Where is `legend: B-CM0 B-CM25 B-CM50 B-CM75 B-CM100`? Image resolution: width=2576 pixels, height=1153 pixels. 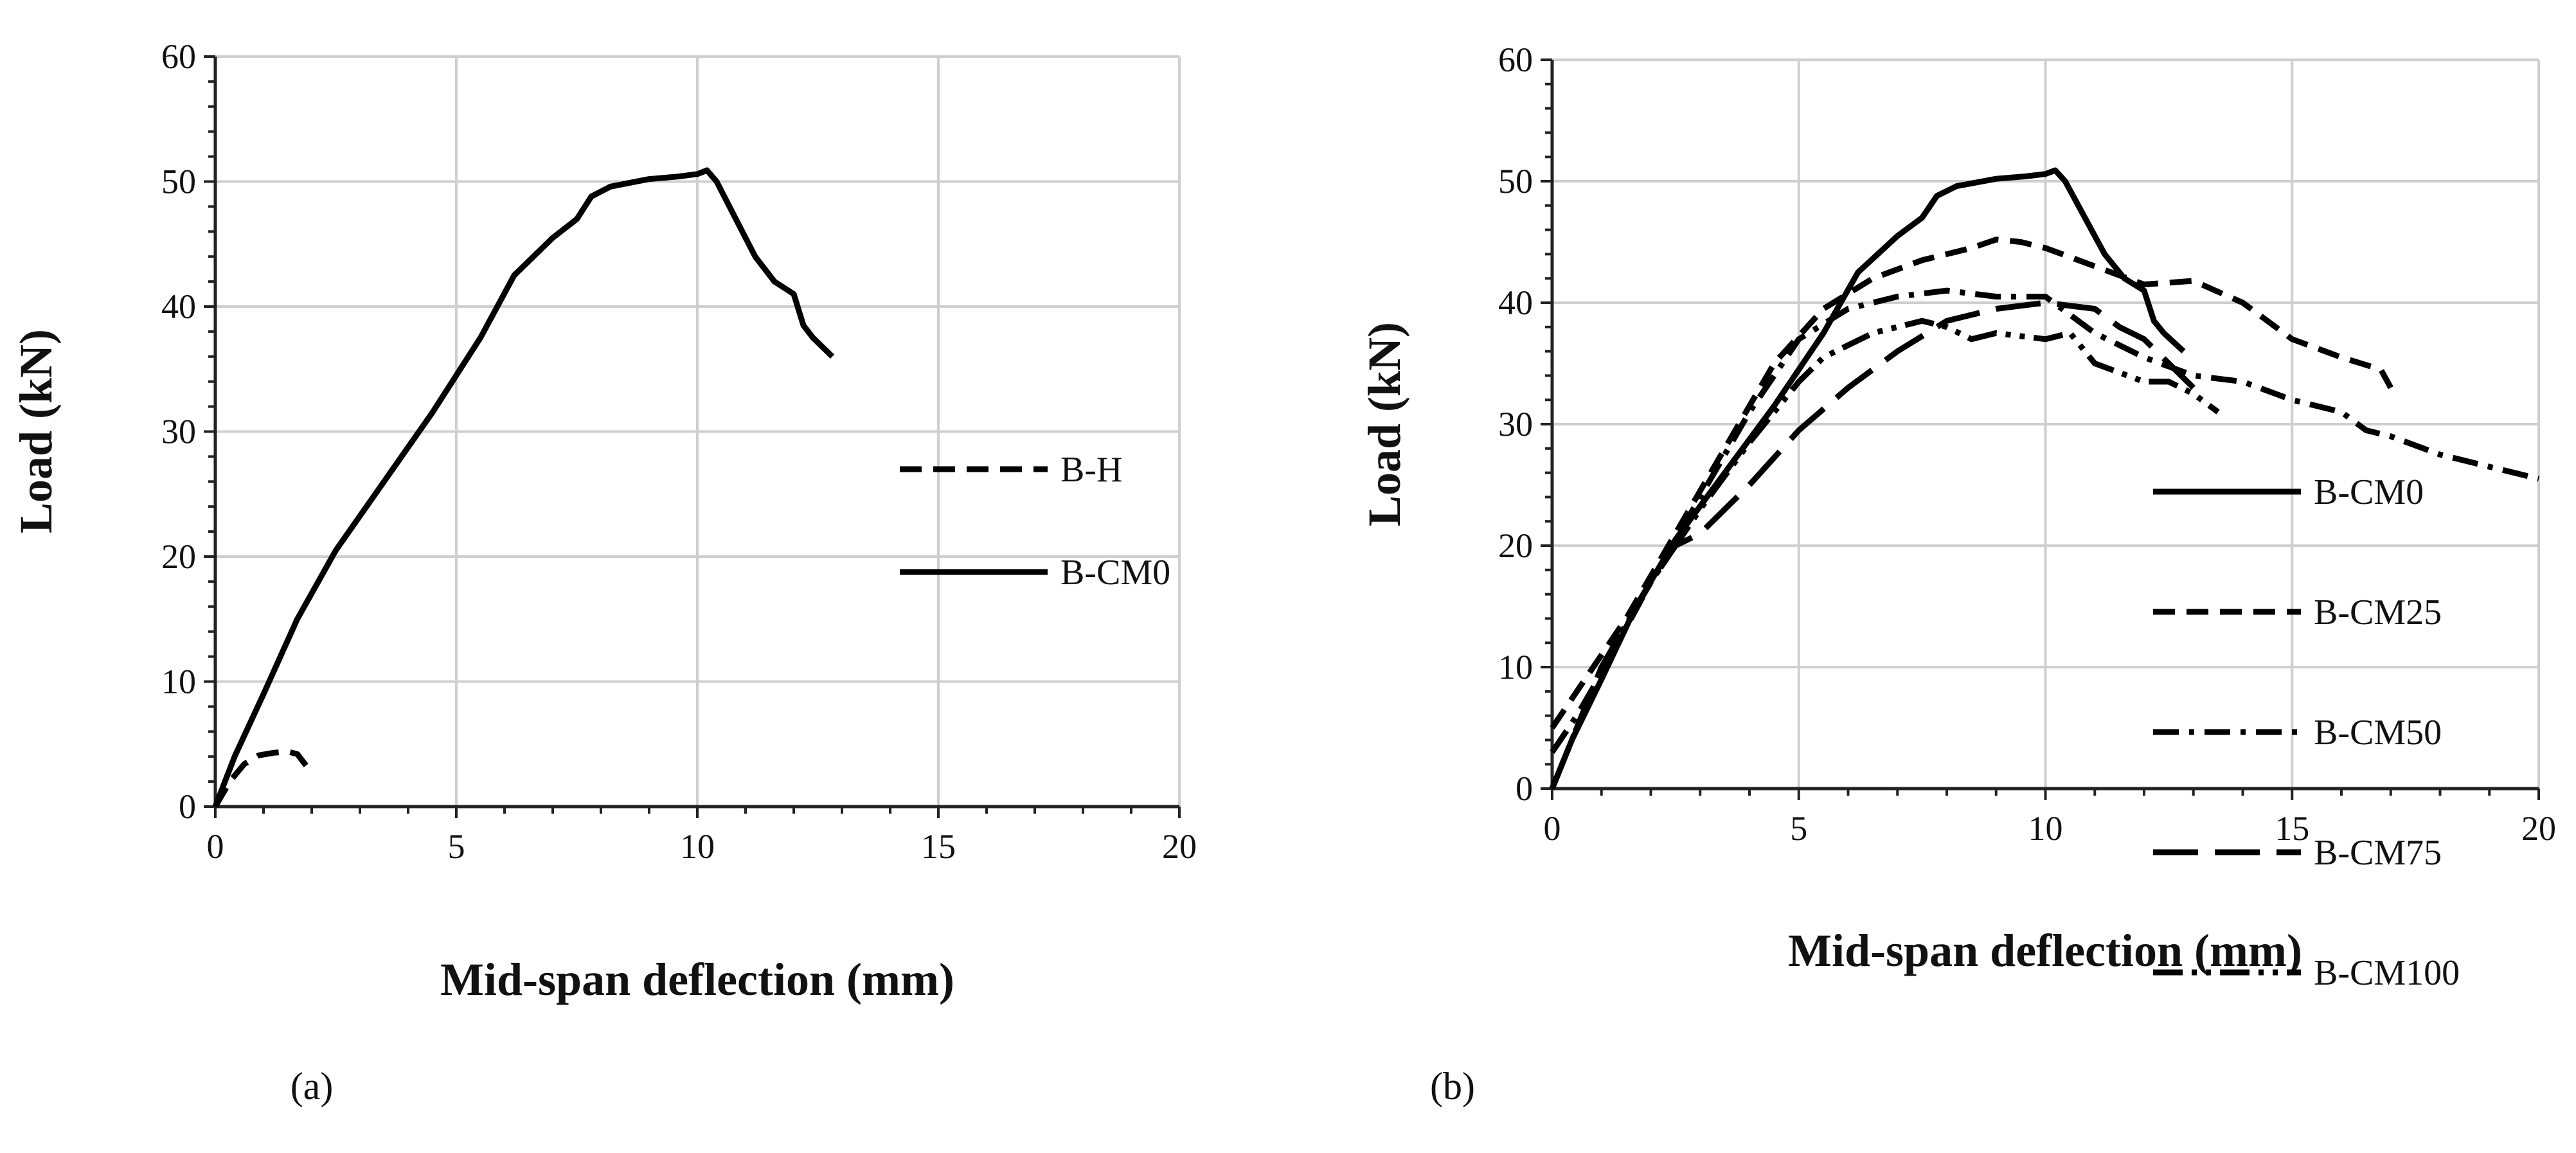
legend: B-CM0 B-CM25 B-CM50 B-CM75 B-CM100 is located at coordinates (2306, 733).